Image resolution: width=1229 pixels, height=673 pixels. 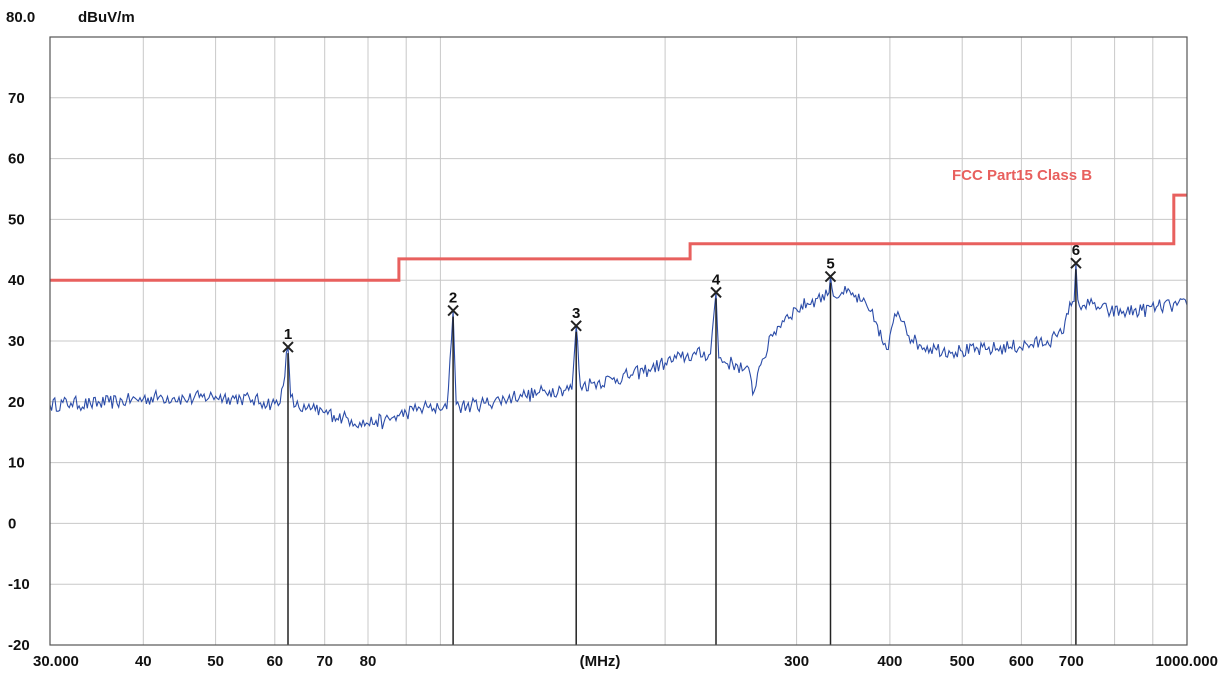 What do you see at coordinates (16, 463) in the screenshot?
I see `y-tick-label: 10` at bounding box center [16, 463].